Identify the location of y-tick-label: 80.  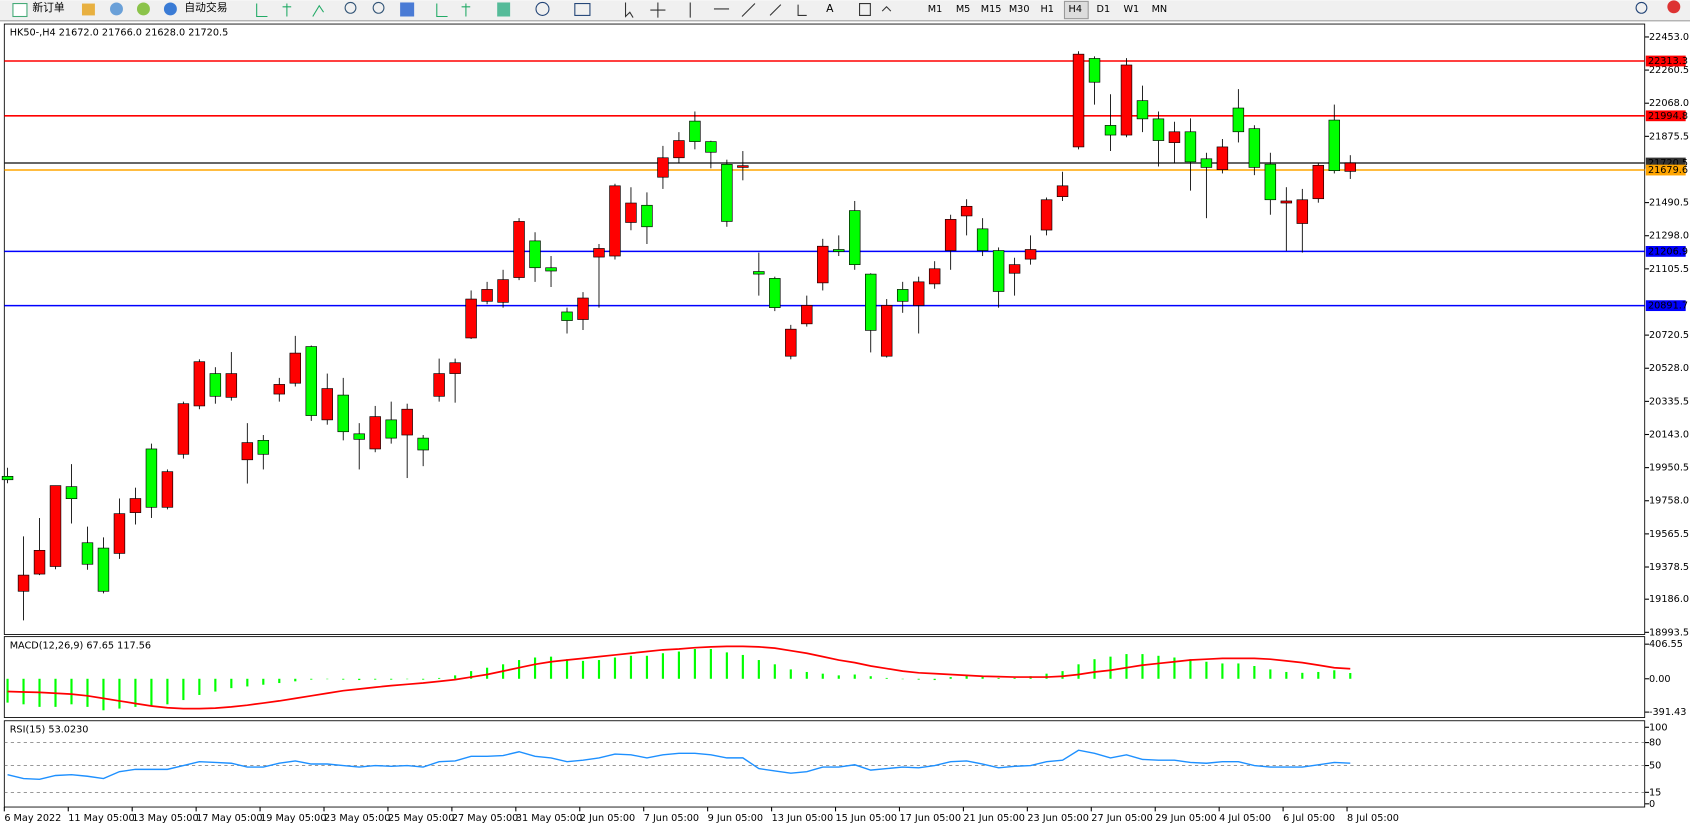
(1655, 743).